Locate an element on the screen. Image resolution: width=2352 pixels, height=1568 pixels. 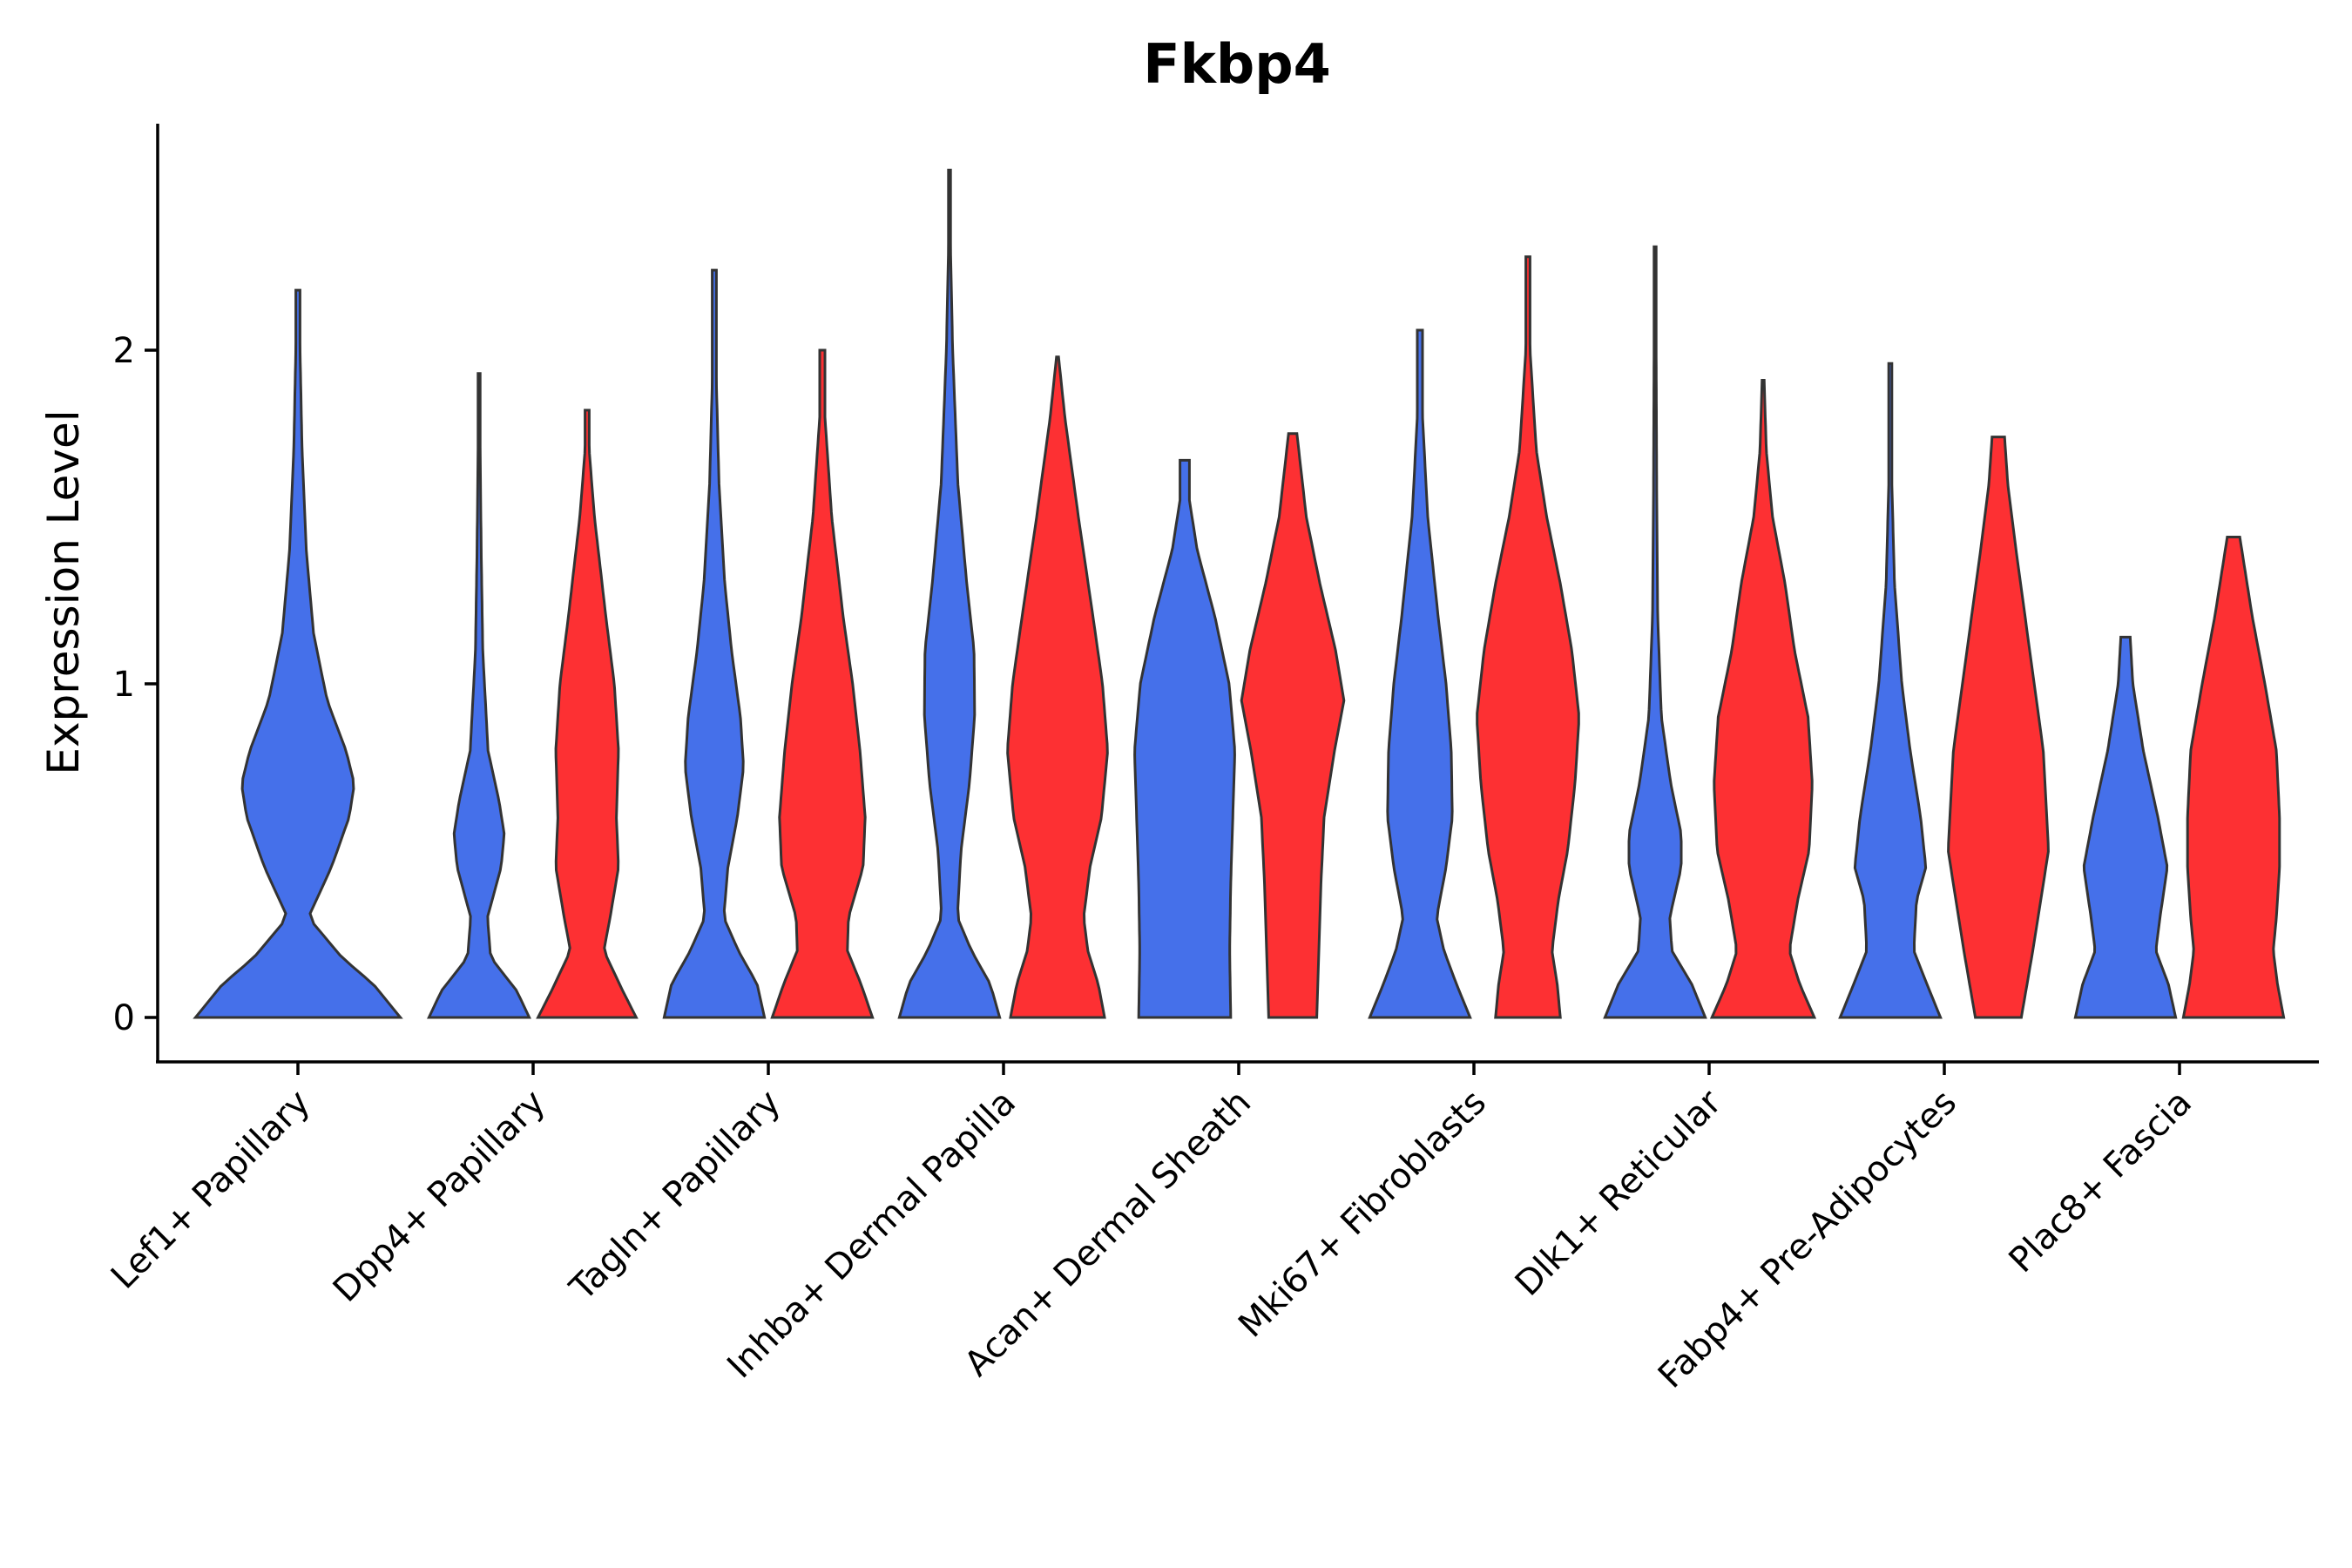
x-tick-label-6: Dlk1+ Reticular is located at coordinates (1619, 1193).